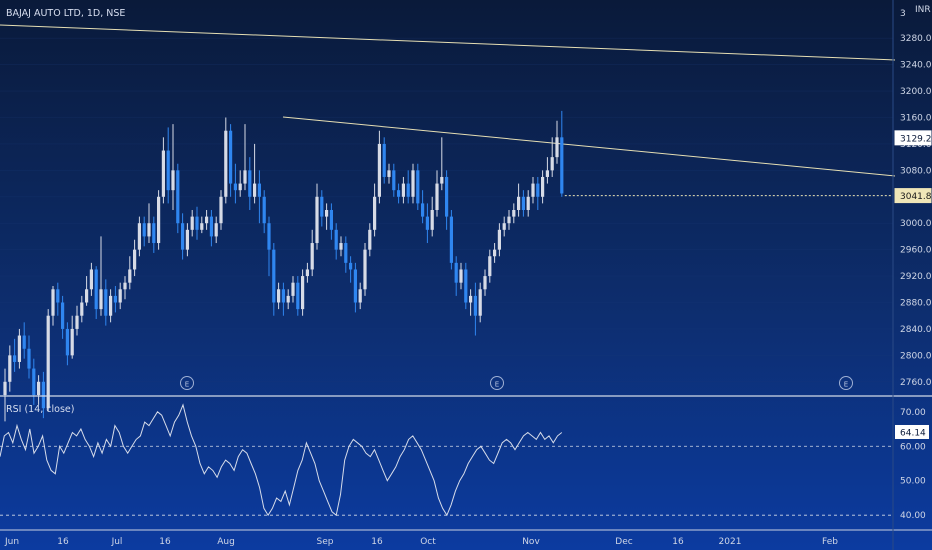 The height and width of the screenshot is (550, 932). I want to click on short-trendline, so click(589, 146).